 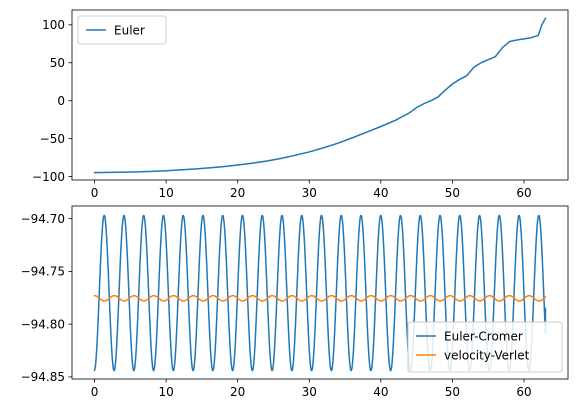 What do you see at coordinates (53, 25) in the screenshot?
I see `y-tick-label: 100` at bounding box center [53, 25].